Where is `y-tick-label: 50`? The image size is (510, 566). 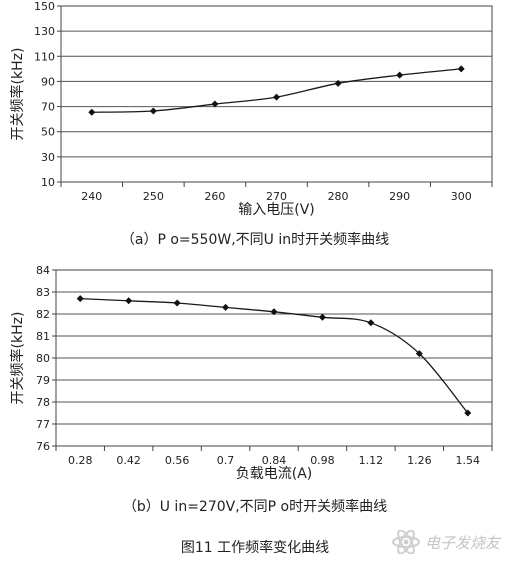 y-tick-label: 50 is located at coordinates (48, 132).